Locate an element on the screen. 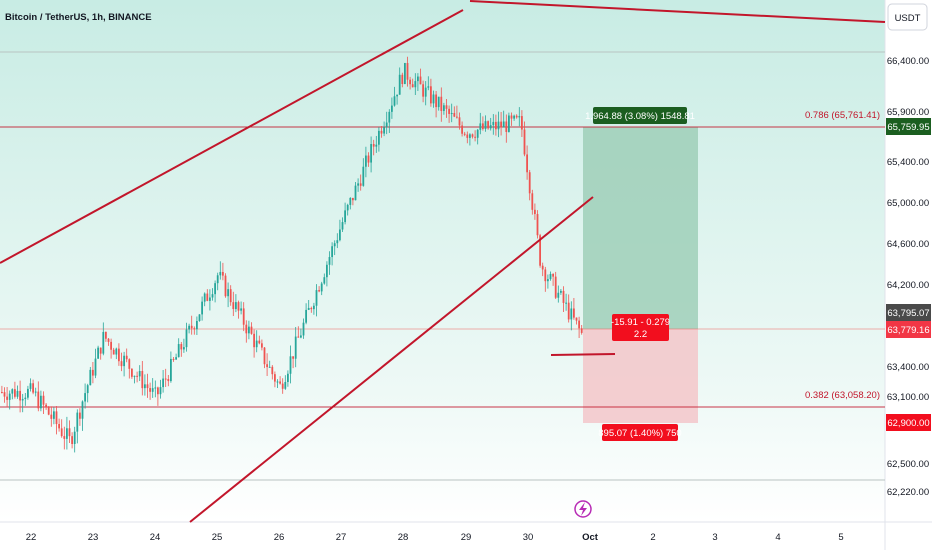 Image resolution: width=932 pixels, height=550 pixels. target-label: 1,964.88 (3.08%) 1548.81 is located at coordinates (640, 115).